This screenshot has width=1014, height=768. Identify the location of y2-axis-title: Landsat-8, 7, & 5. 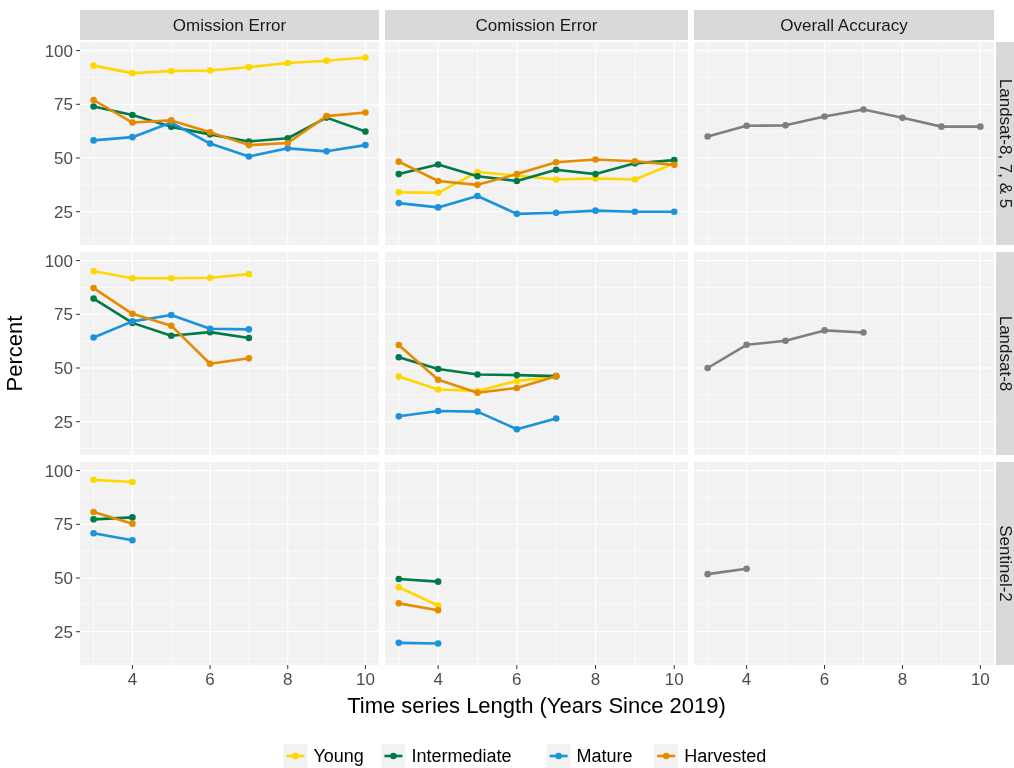
(1005, 143).